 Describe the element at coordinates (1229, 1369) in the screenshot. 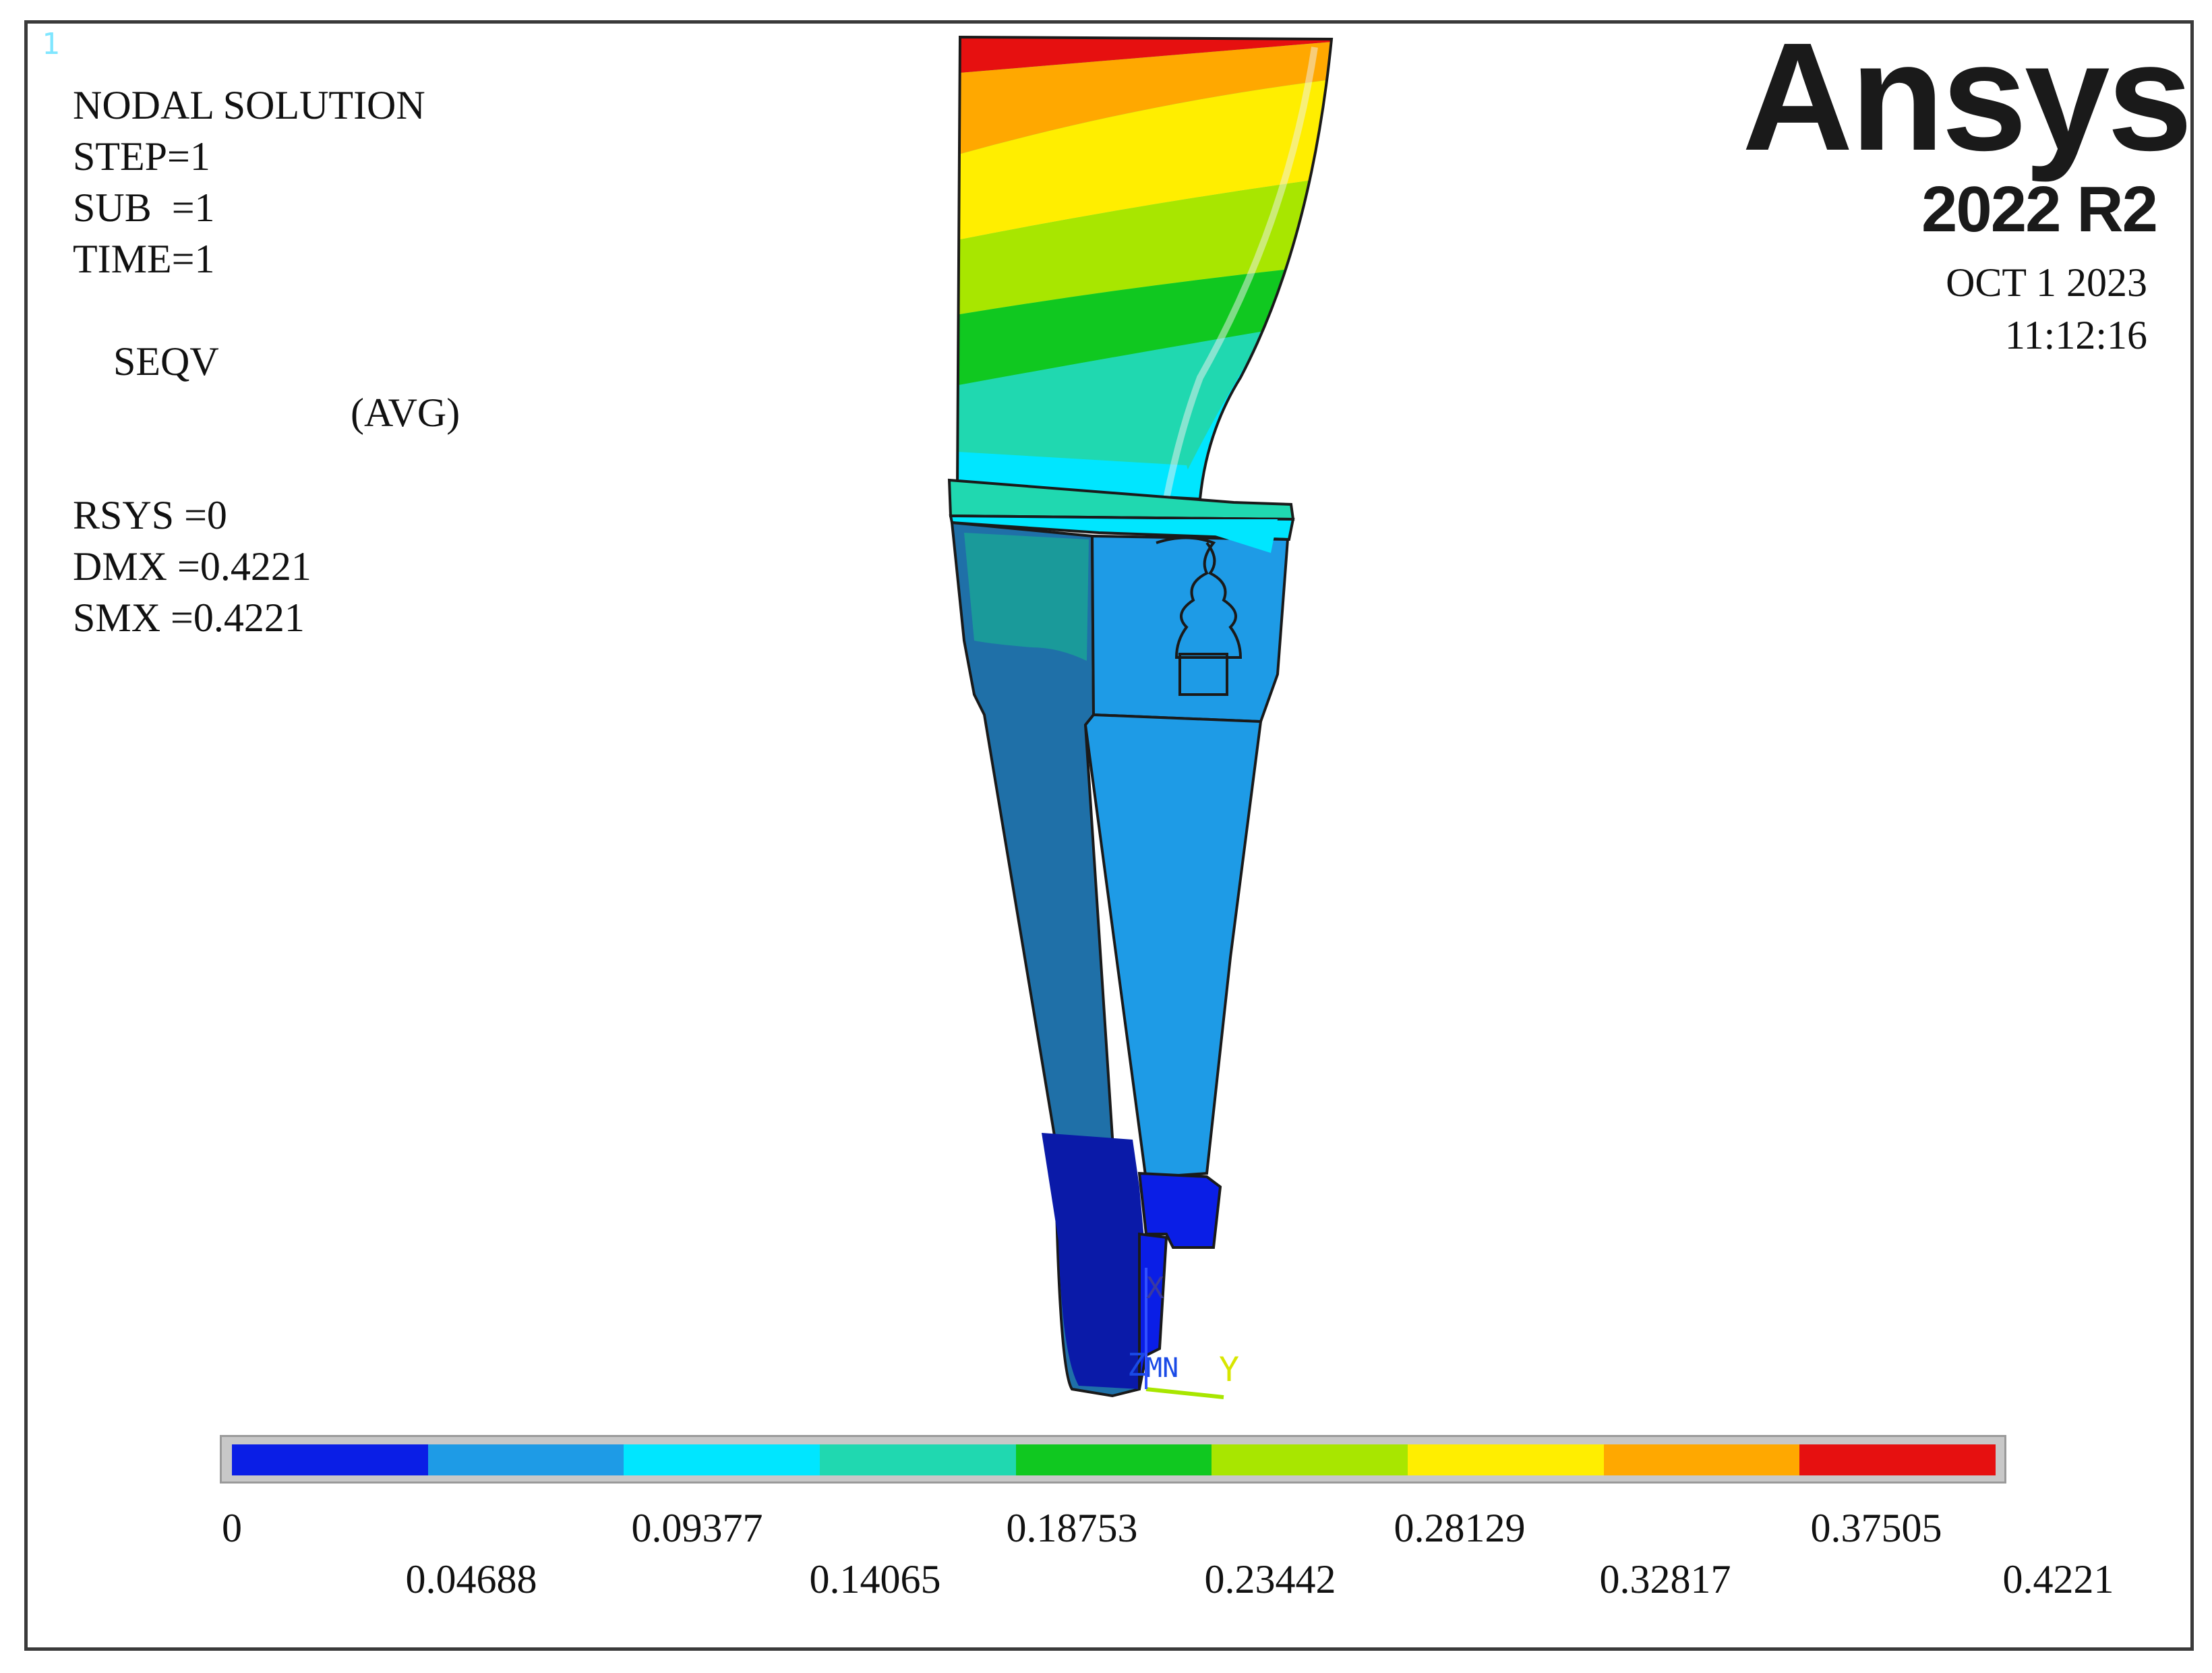

I see `triad-y-label: Y` at that location.